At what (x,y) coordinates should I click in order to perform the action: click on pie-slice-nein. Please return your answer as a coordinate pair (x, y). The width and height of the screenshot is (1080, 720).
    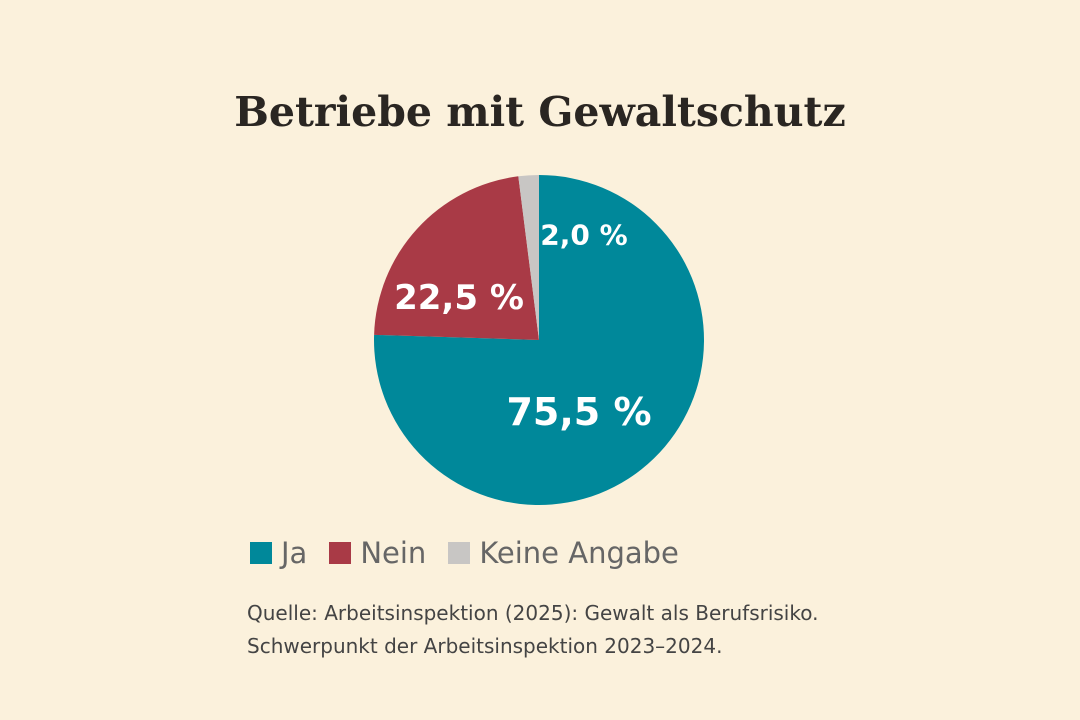
    Looking at the image, I should click on (456, 258).